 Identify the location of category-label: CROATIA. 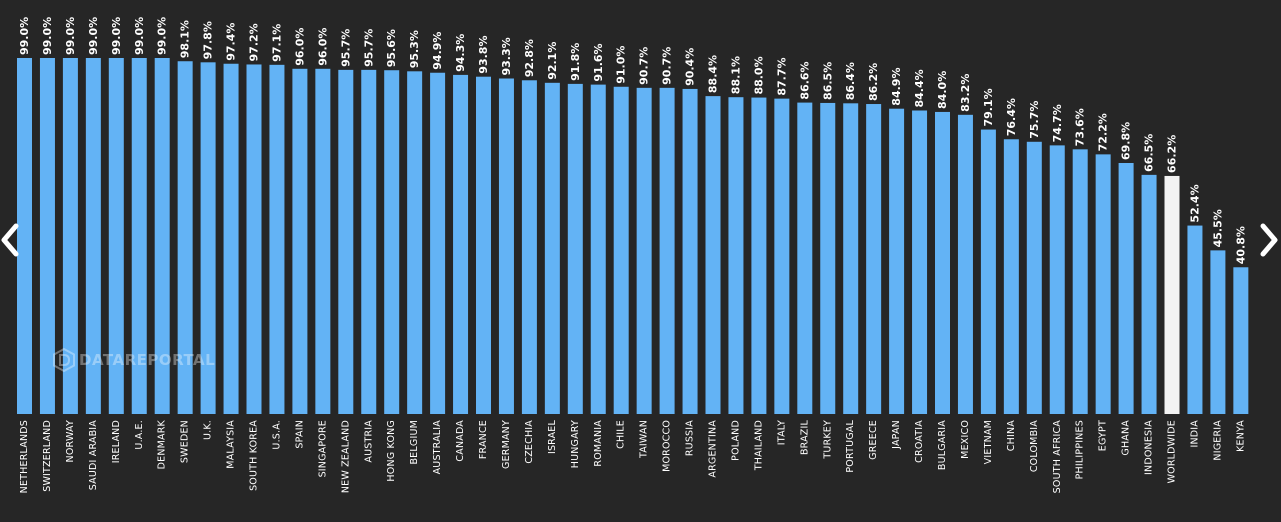
(919, 441).